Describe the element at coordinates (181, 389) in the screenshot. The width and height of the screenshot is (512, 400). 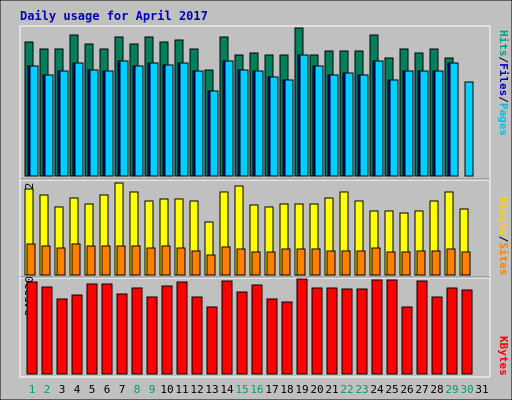
I see `day-label-11: 11` at that location.